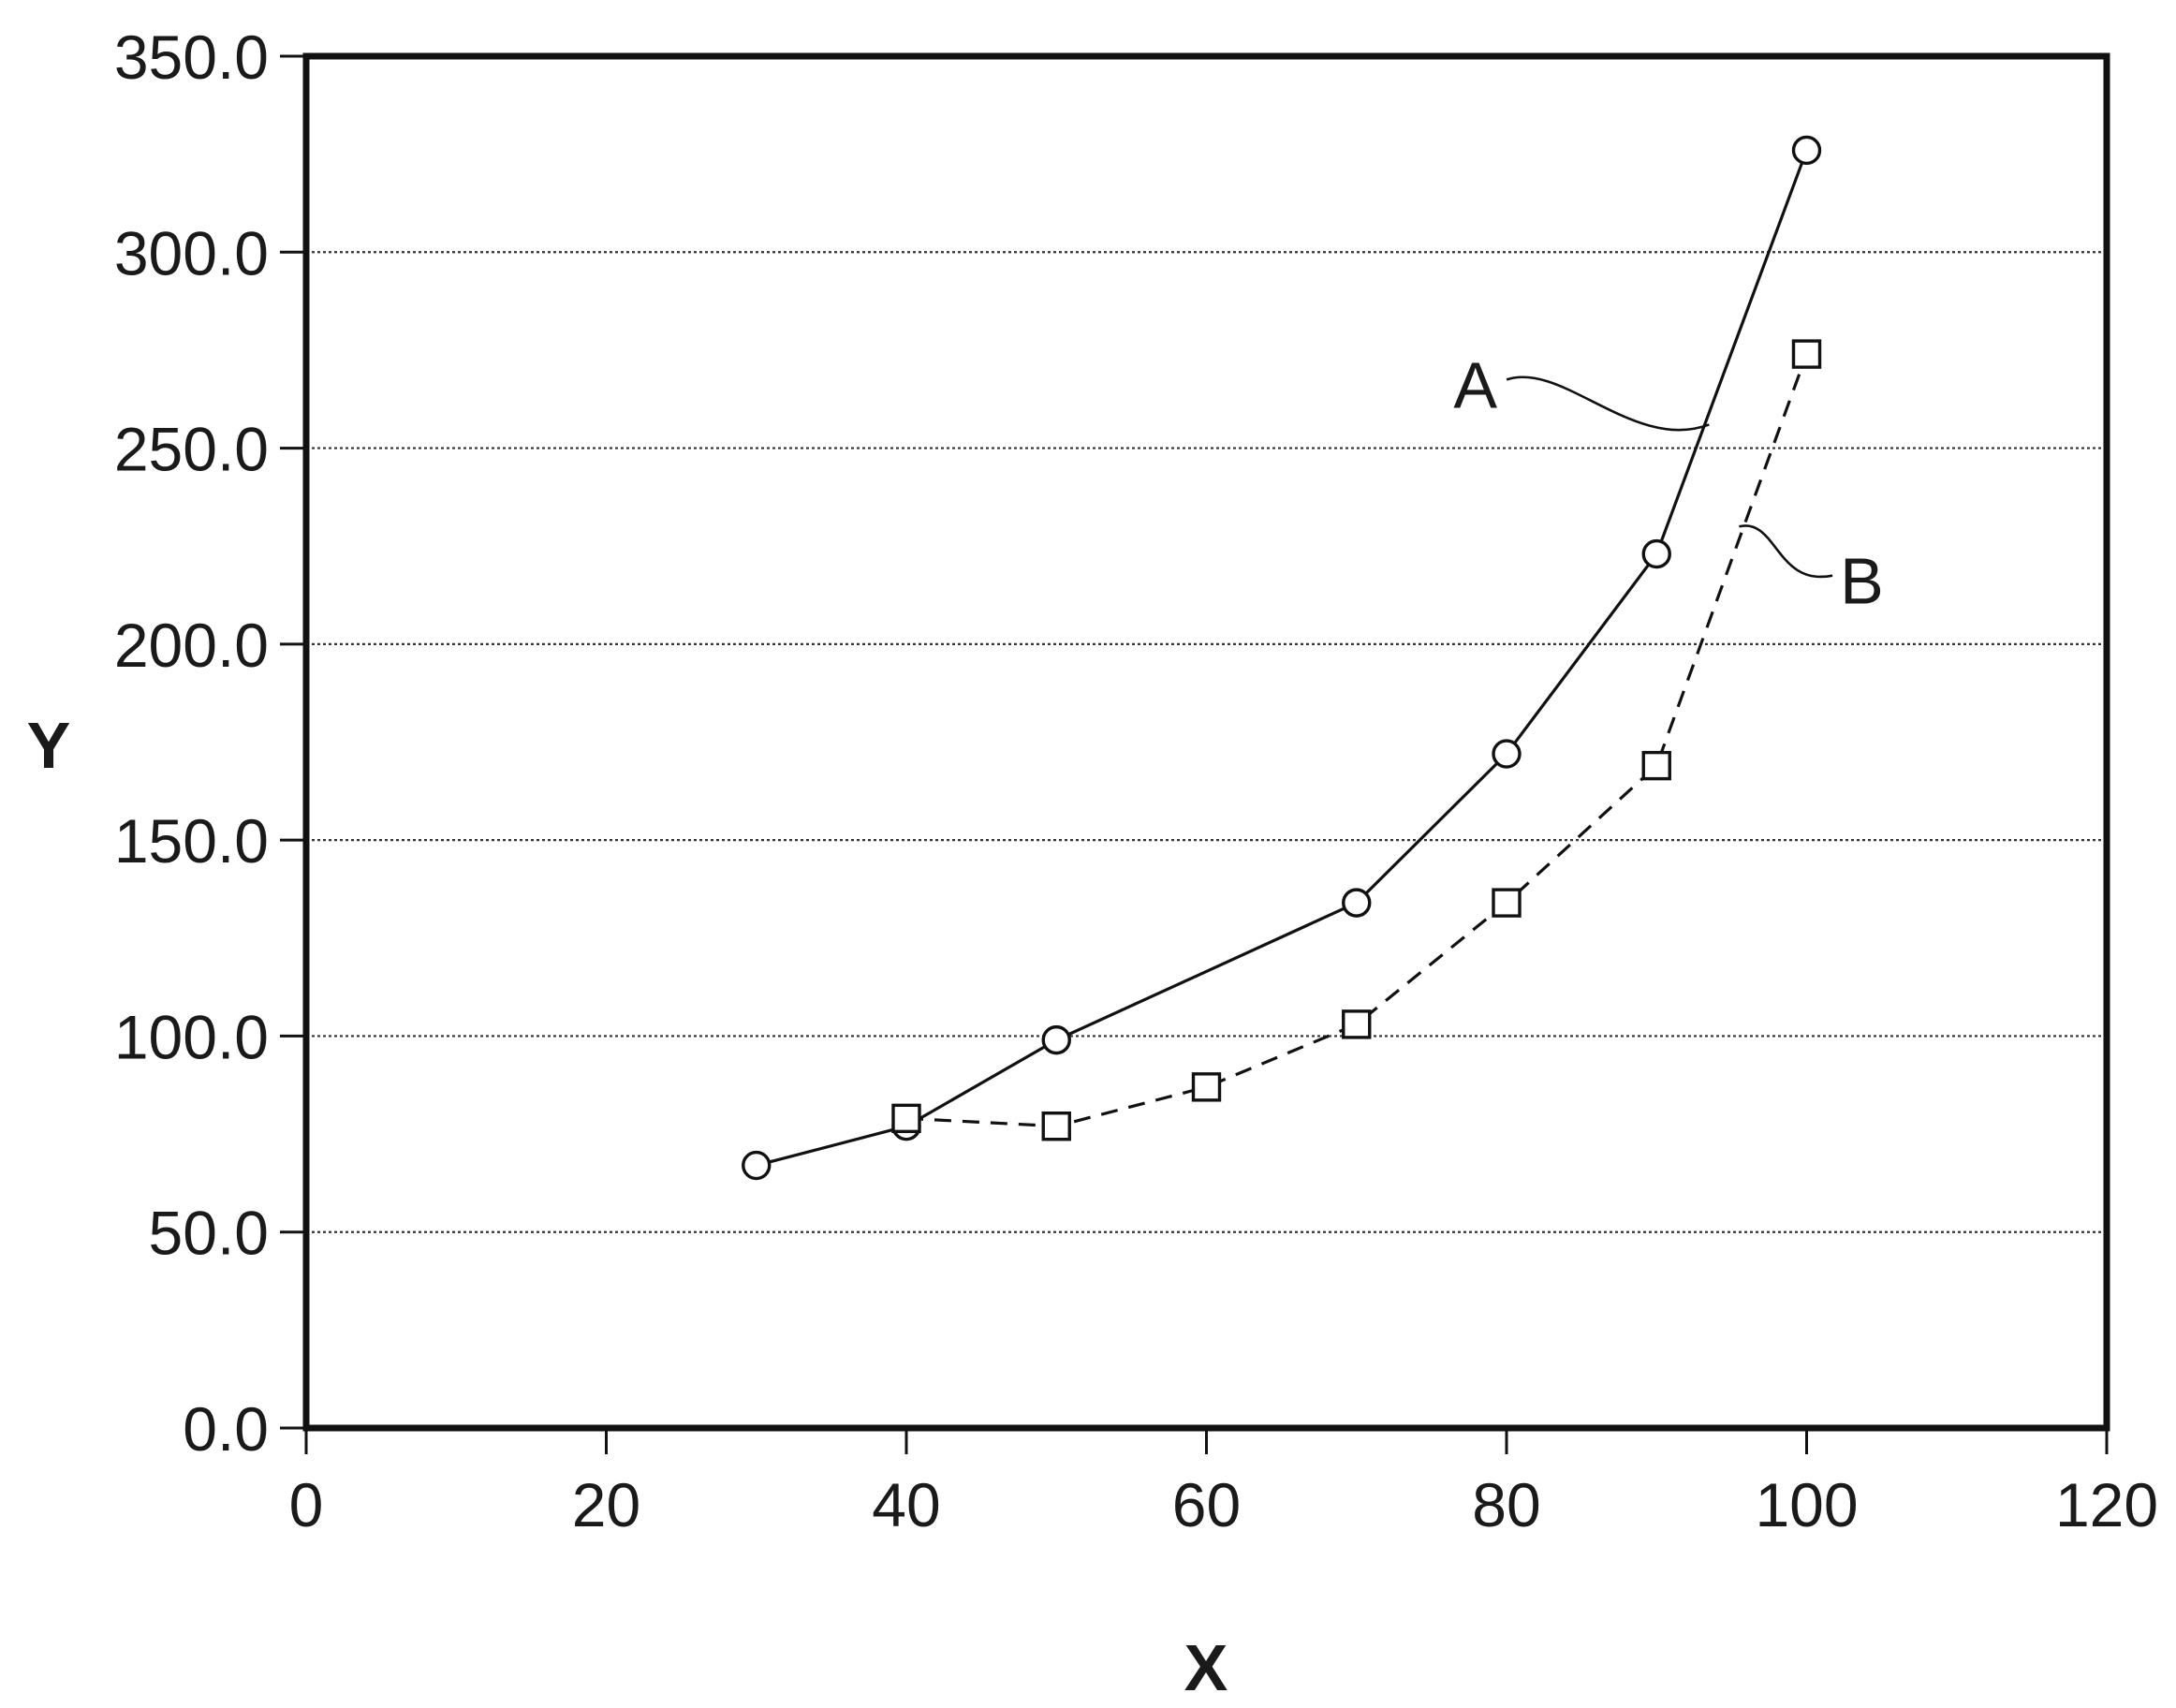  I want to click on y-tick-label-2: 100.0, so click(191, 1036).